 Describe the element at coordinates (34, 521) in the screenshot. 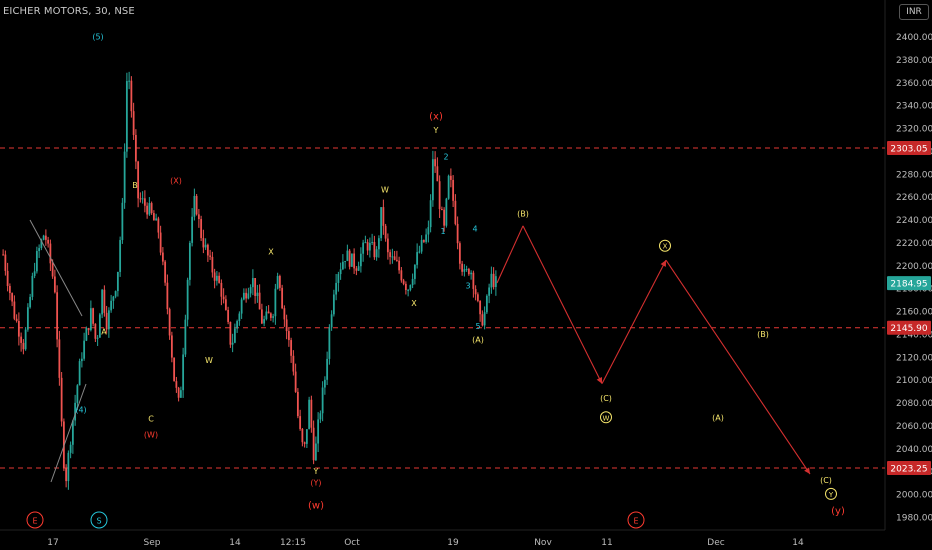

I see `event-badge-label: E` at that location.